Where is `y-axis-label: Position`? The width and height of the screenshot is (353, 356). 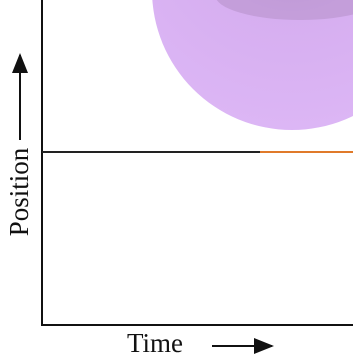
y-axis-label: Position is located at coordinates (19, 191).